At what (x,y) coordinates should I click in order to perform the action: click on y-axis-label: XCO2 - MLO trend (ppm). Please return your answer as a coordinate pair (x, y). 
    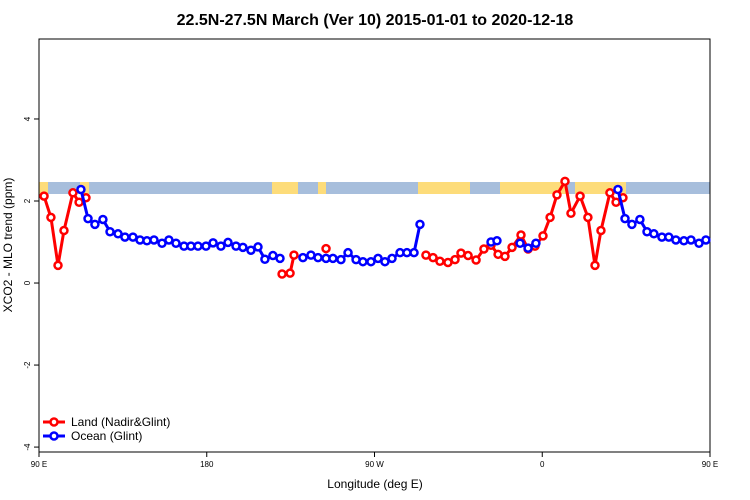
    Looking at the image, I should click on (8, 245).